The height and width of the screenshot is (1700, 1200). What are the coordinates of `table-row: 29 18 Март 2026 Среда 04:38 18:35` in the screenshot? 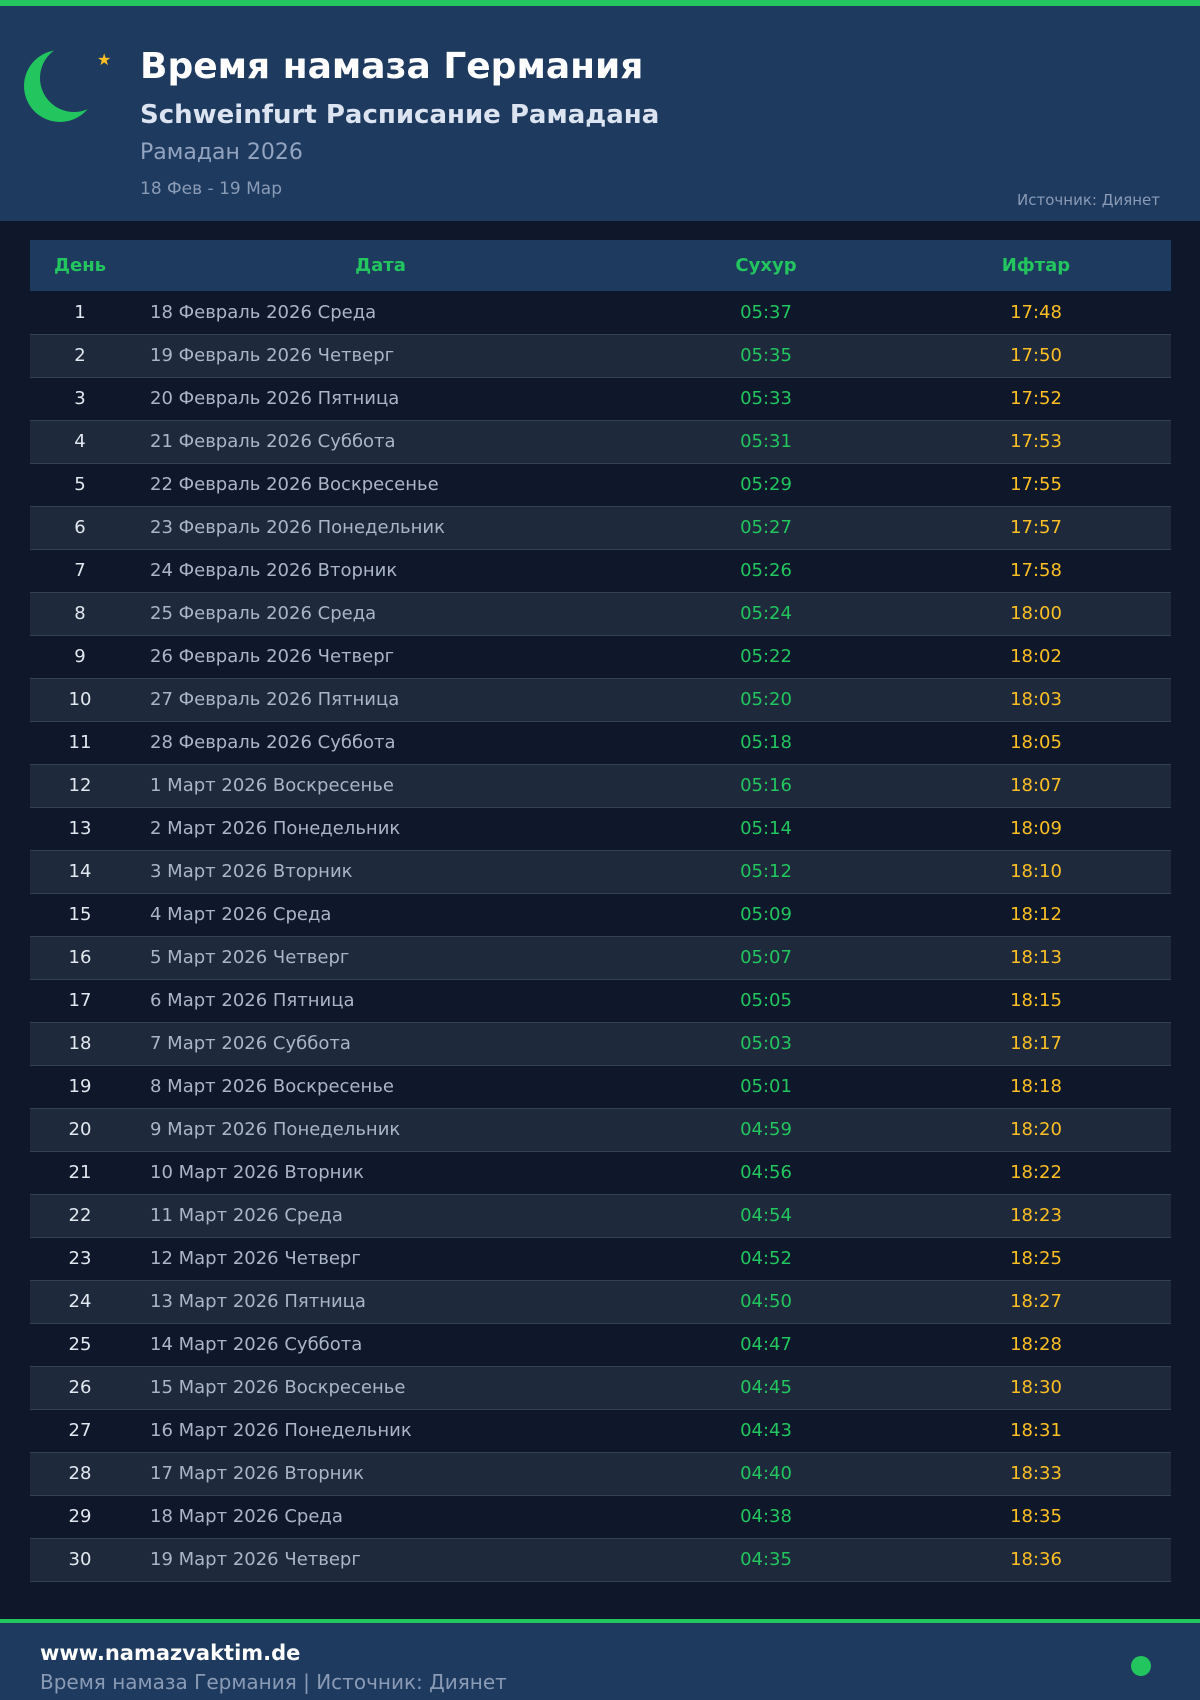 It's located at (600, 1517).